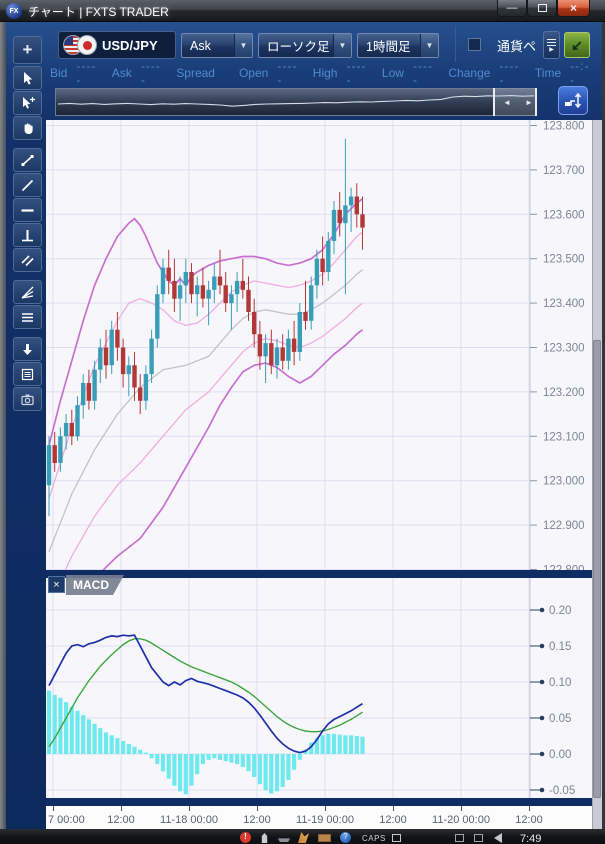  I want to click on ship-tray-icon, so click(284, 840).